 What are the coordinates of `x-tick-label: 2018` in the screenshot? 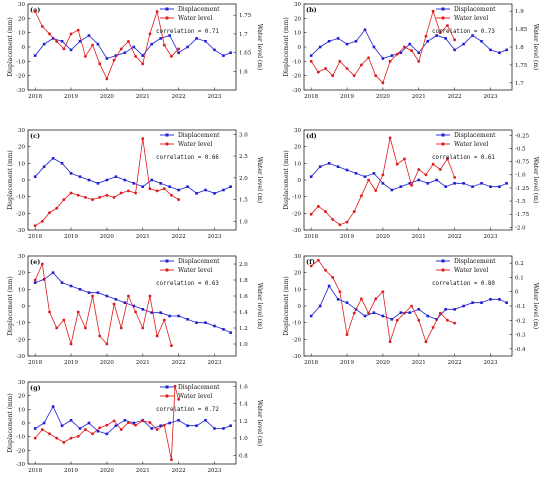 It's located at (35, 363).